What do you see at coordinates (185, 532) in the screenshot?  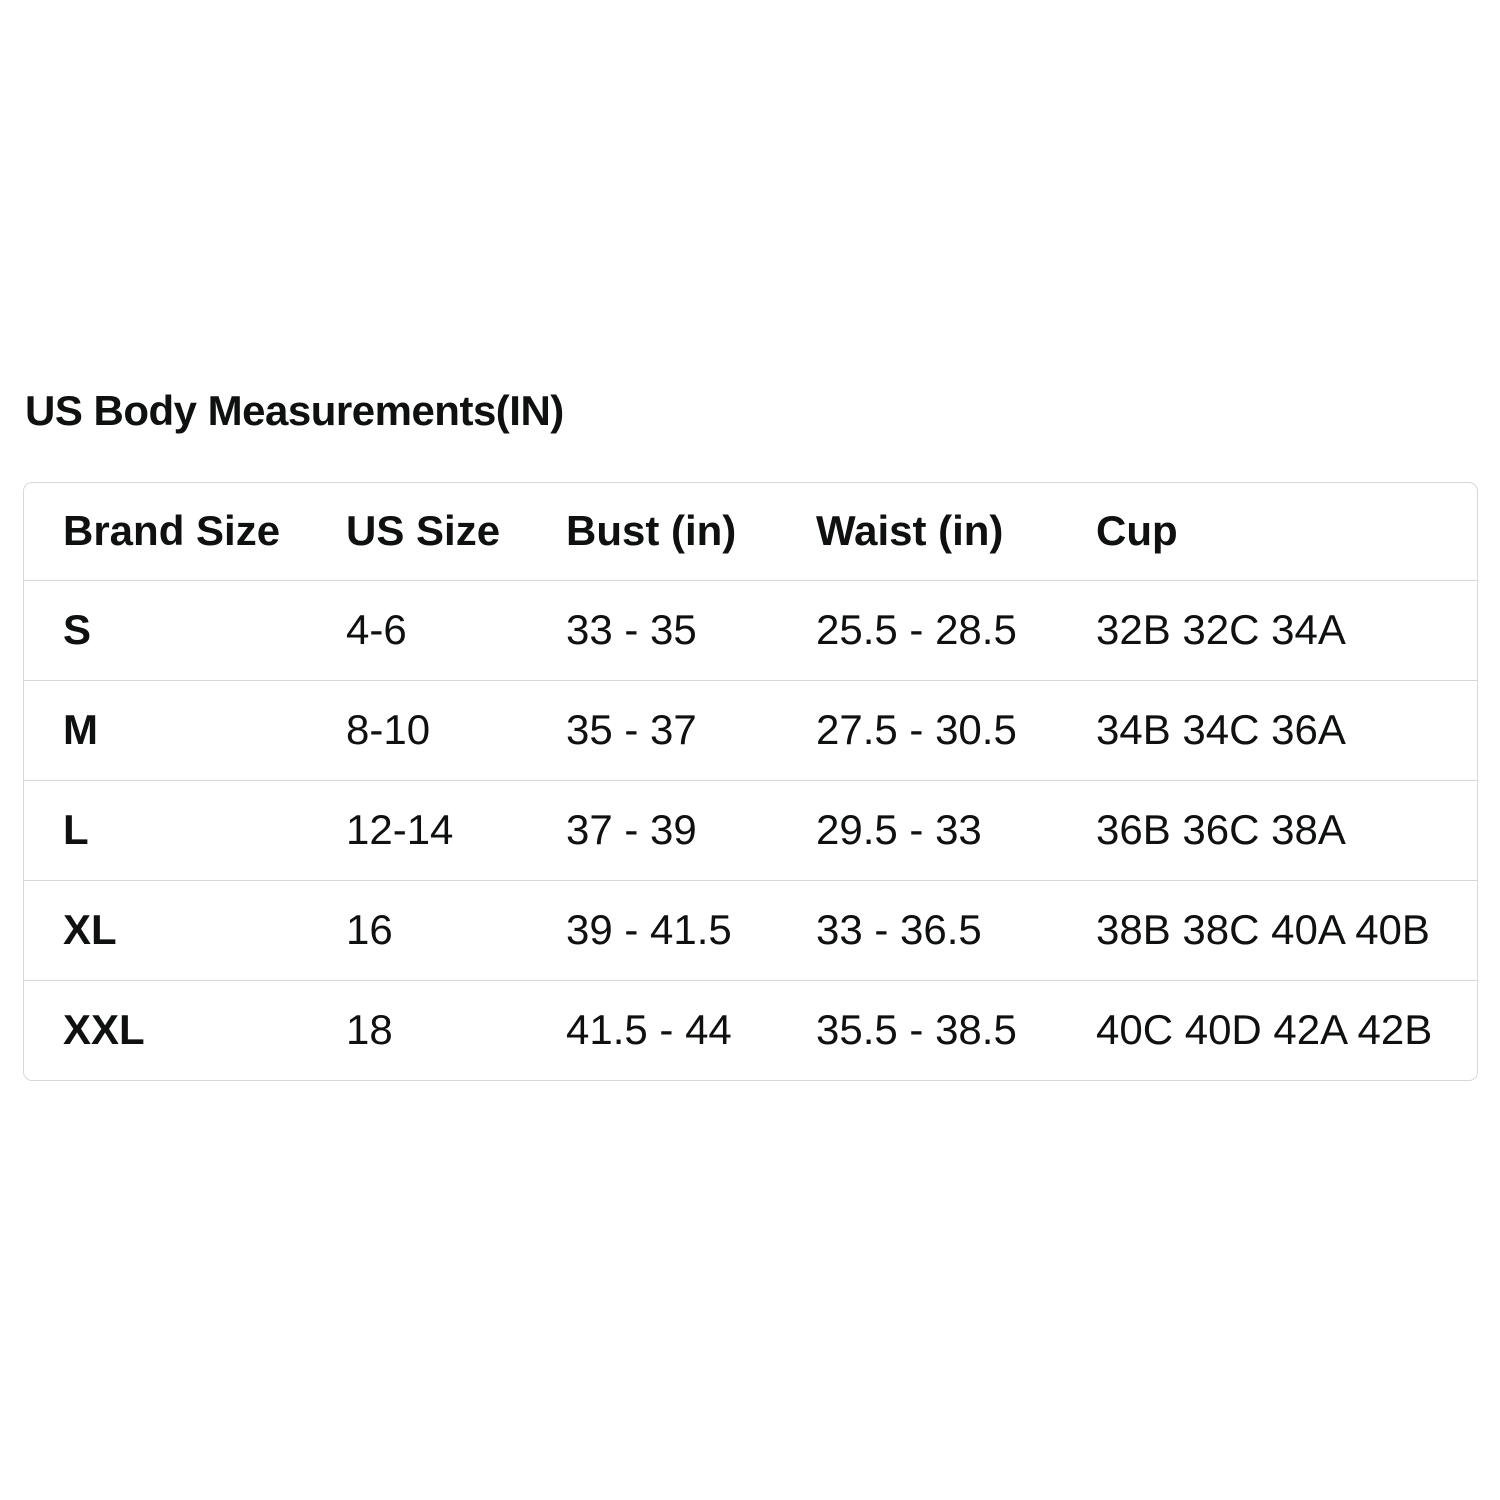 I see `column-header-brand-size: Brand Size` at bounding box center [185, 532].